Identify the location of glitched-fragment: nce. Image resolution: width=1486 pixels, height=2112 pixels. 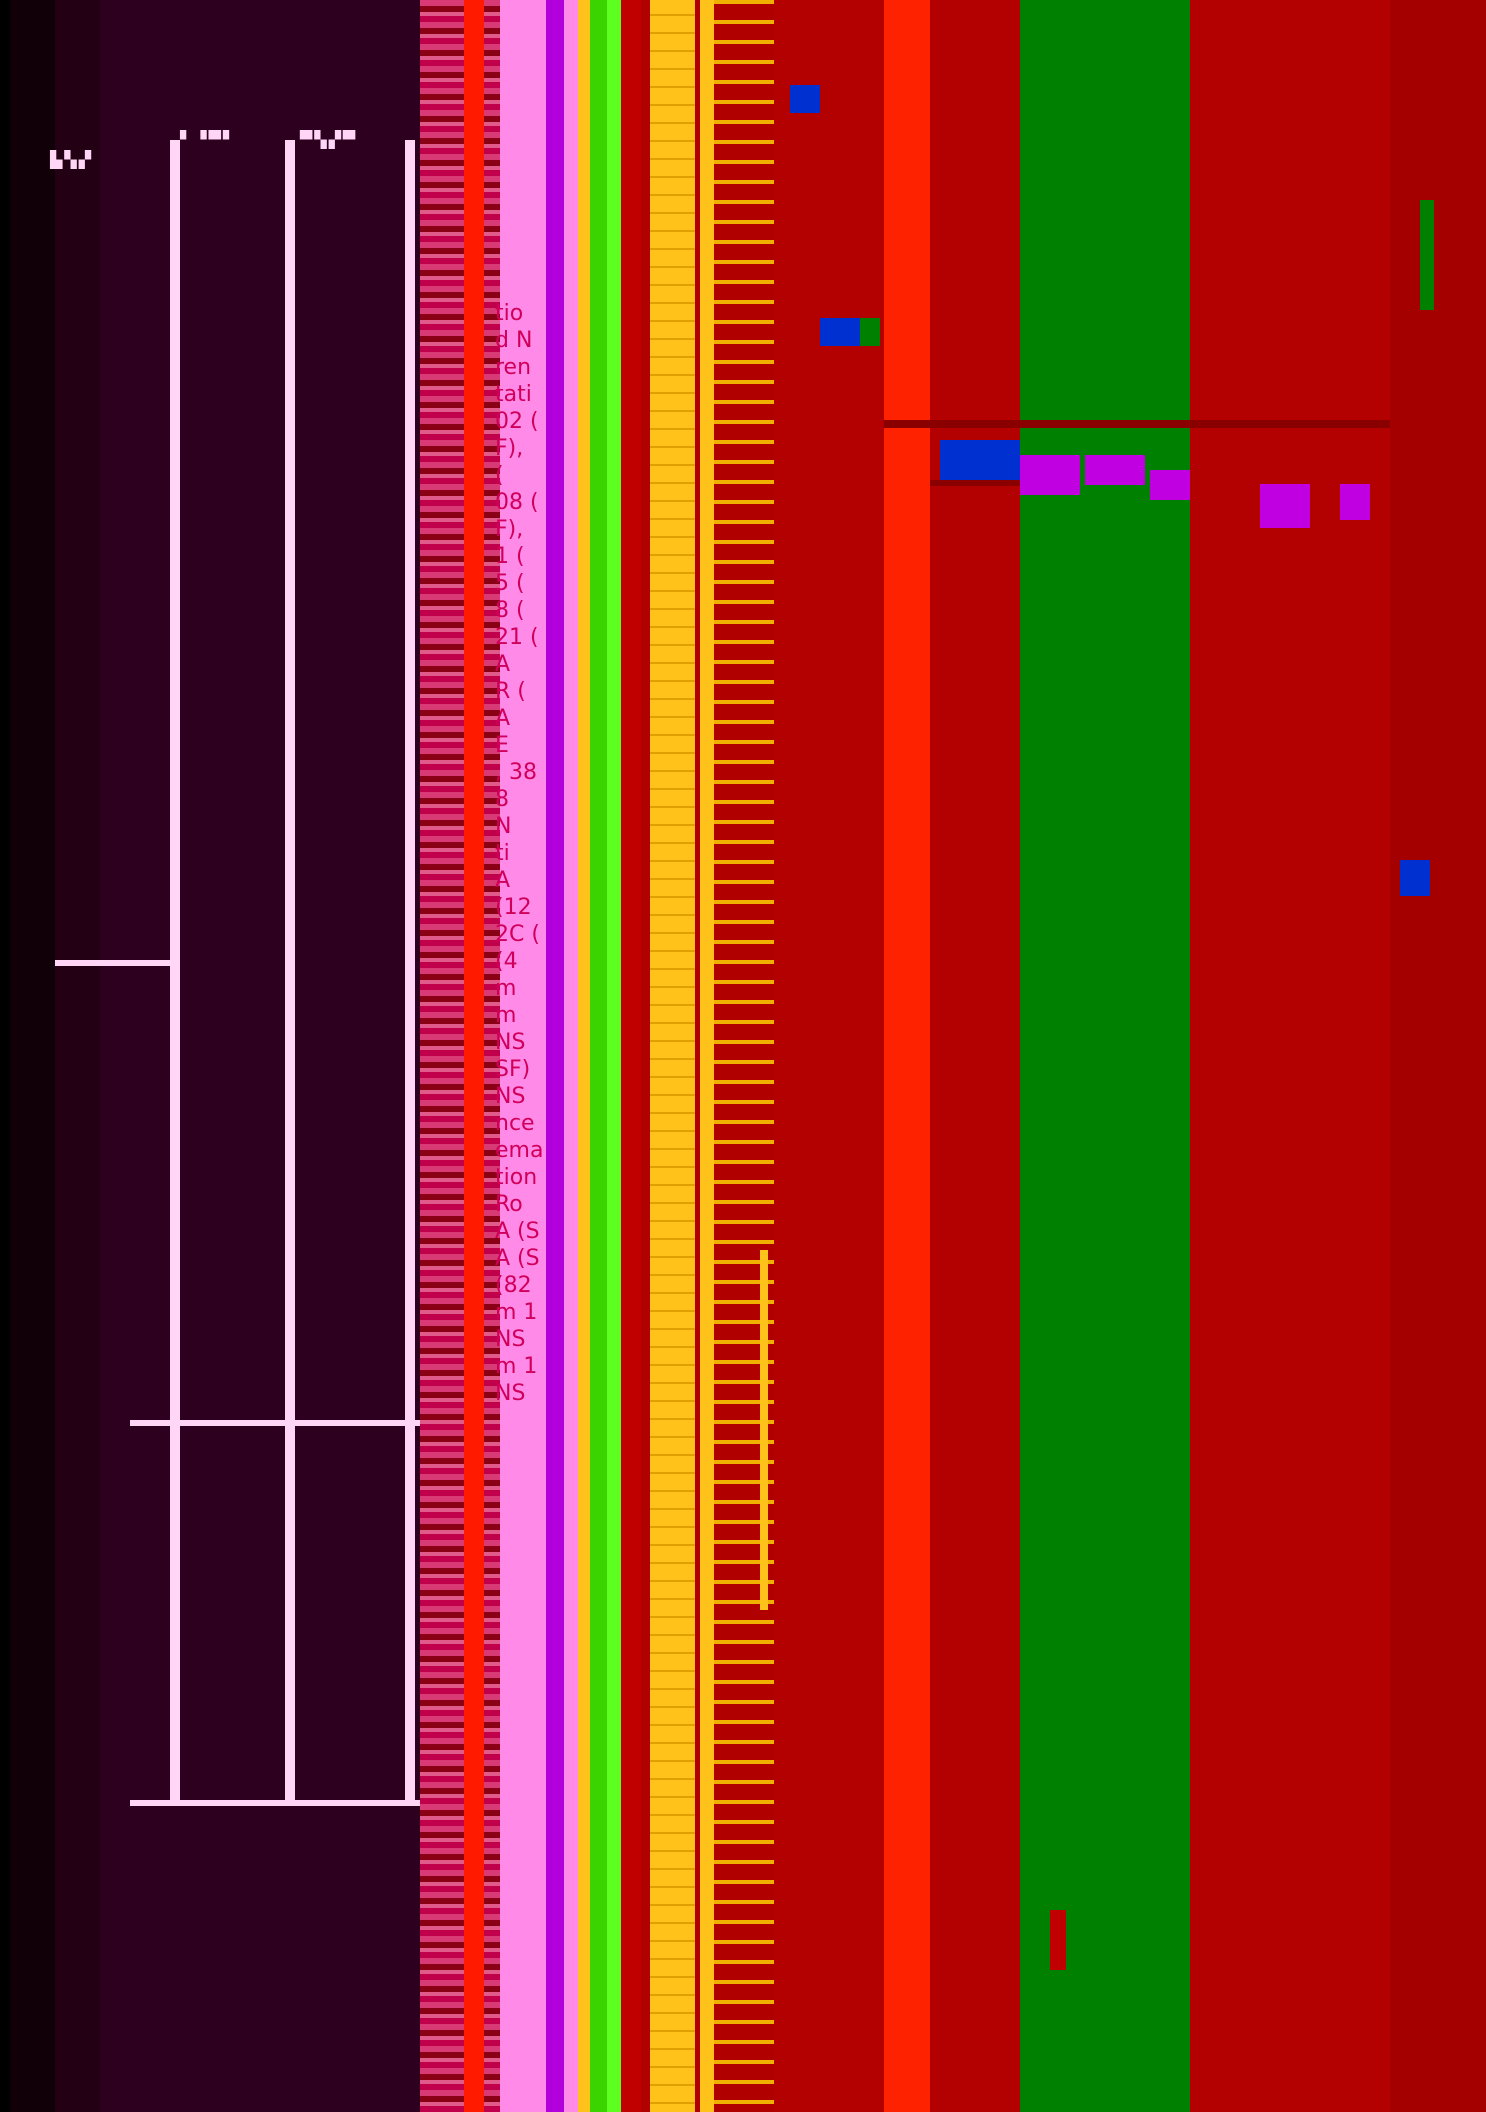
(515, 1123).